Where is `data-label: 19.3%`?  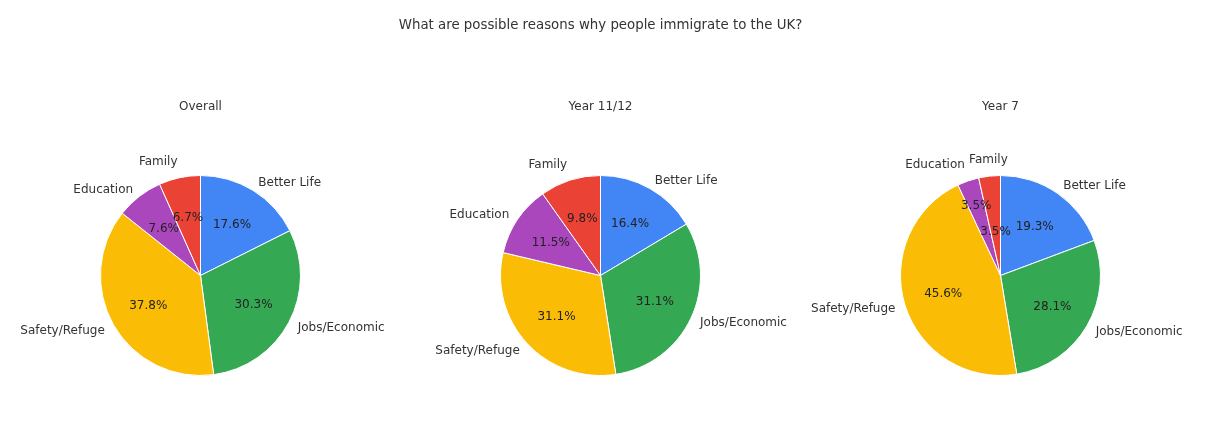 data-label: 19.3% is located at coordinates (1034, 226).